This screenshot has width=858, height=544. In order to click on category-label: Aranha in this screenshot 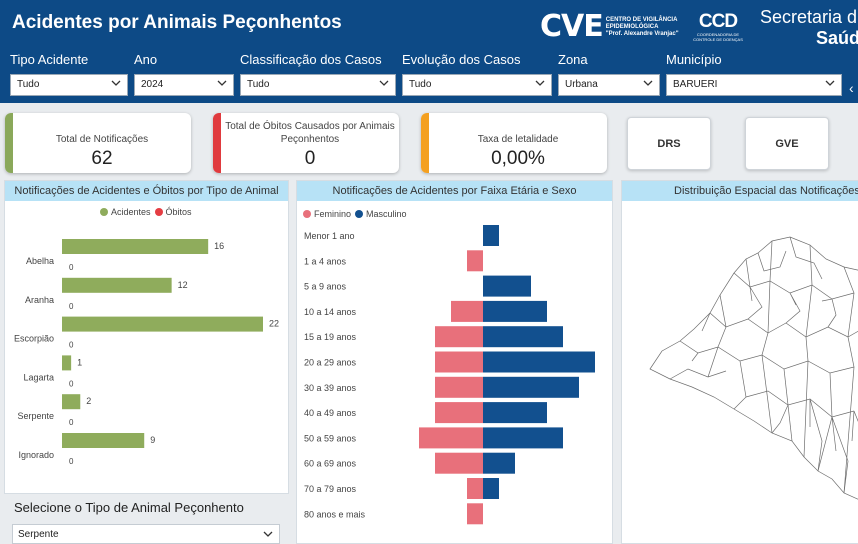, I will do `click(39, 300)`.